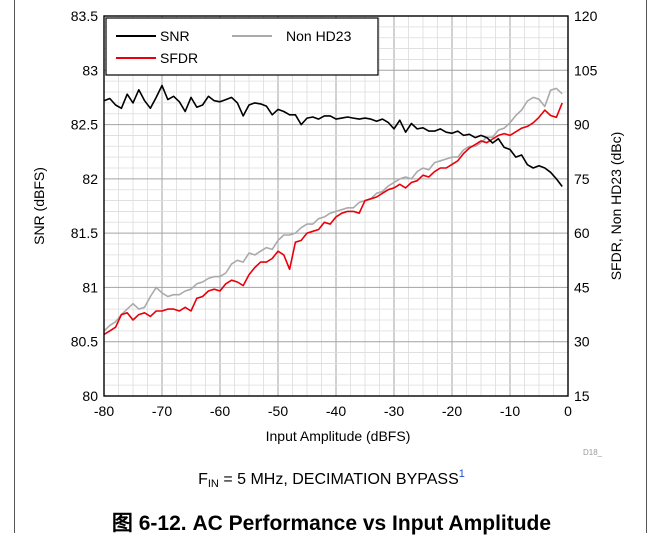  What do you see at coordinates (582, 125) in the screenshot?
I see `y2-tick-label: 90` at bounding box center [582, 125].